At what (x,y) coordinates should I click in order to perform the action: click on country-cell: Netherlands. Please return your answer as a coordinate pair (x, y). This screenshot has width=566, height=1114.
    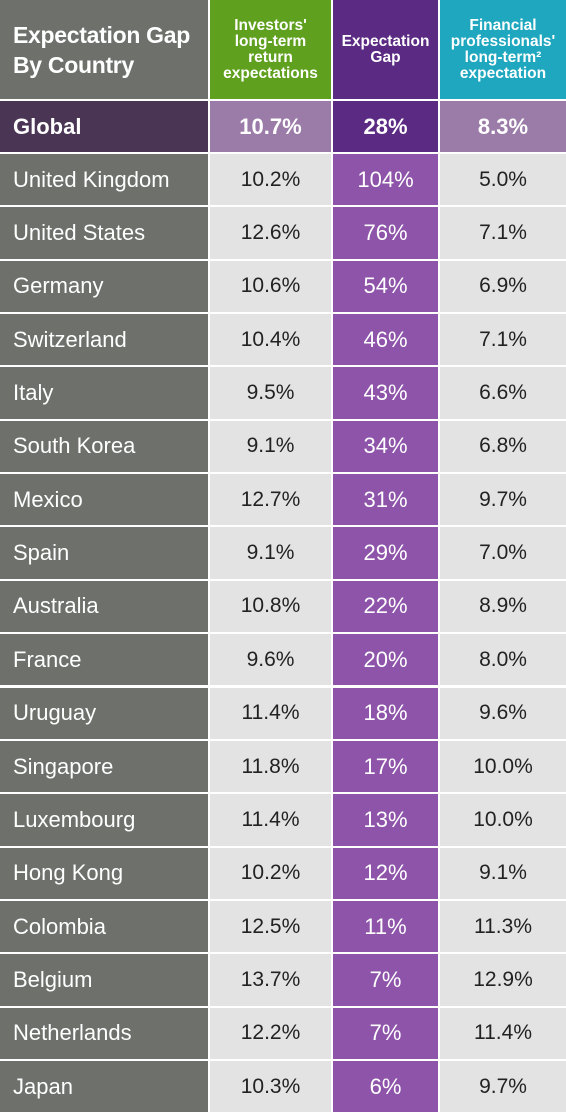
    Looking at the image, I should click on (105, 1034).